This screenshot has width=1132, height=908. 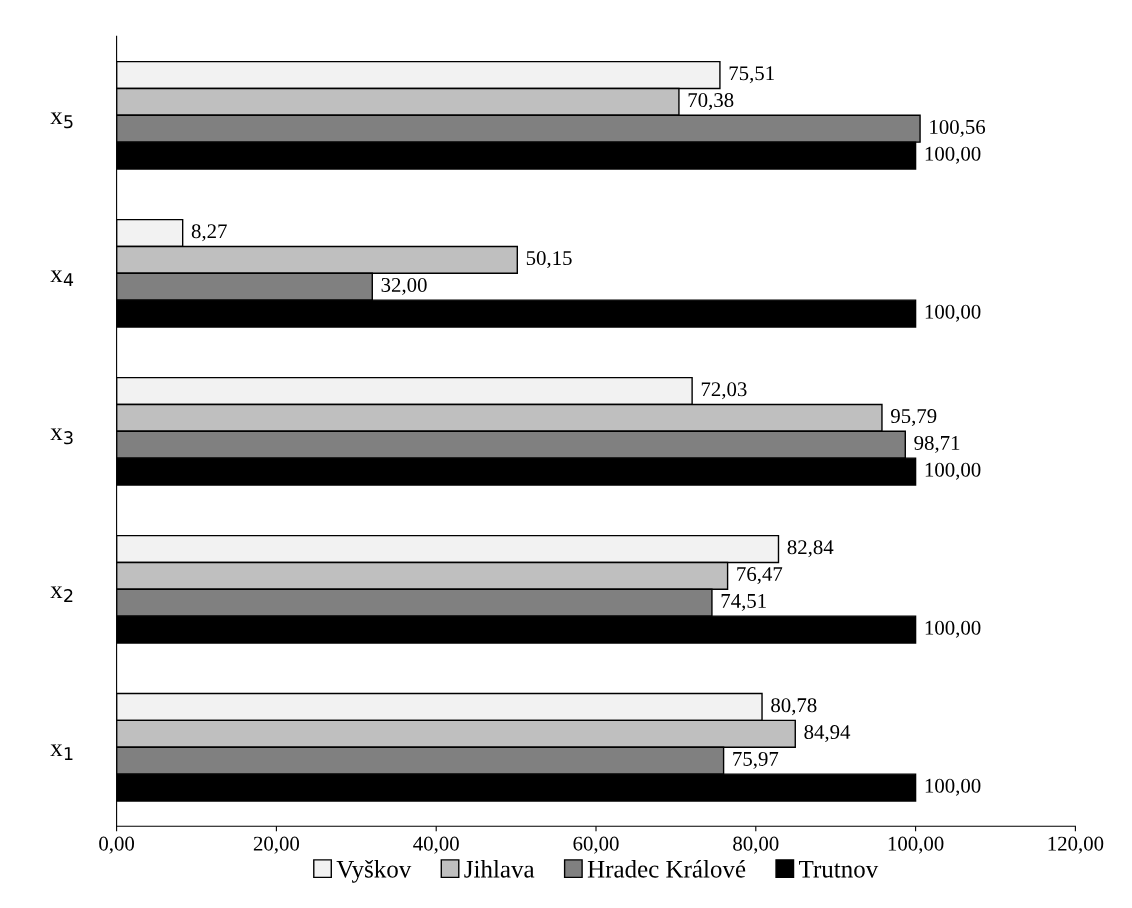 I want to click on x-tick-label: 80,00, so click(x=756, y=845).